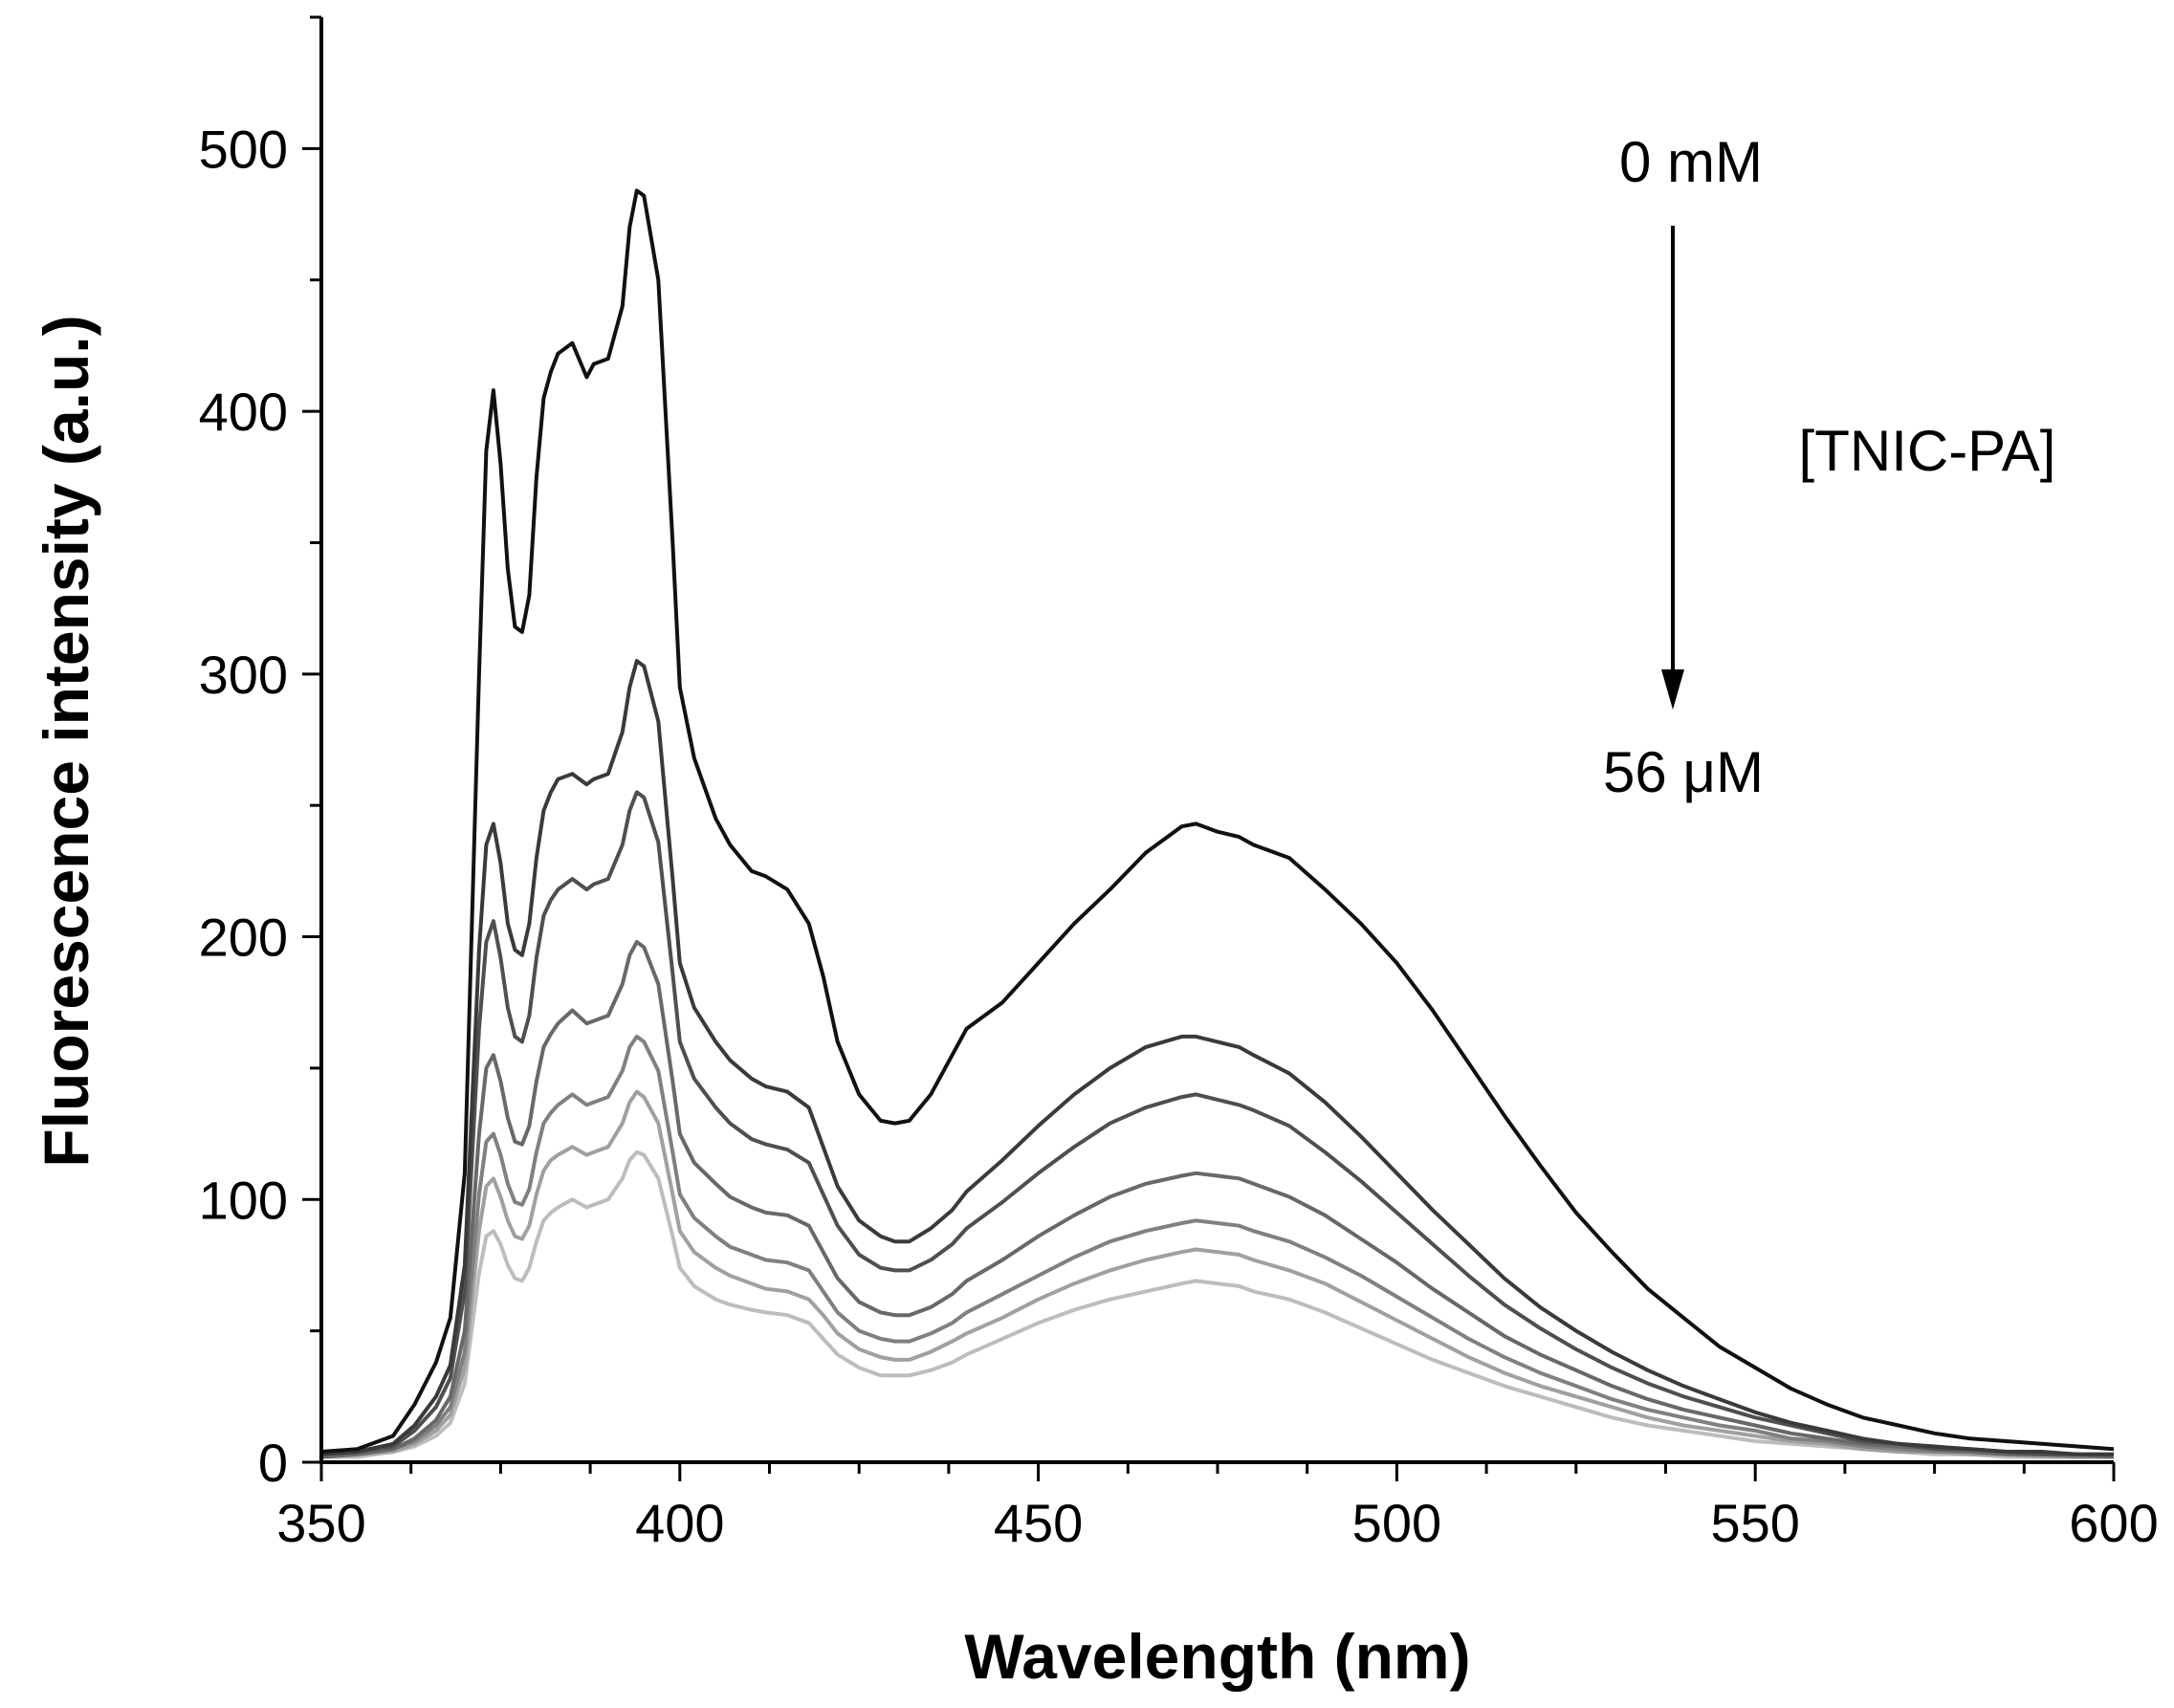 The height and width of the screenshot is (1708, 2174). I want to click on arrow-head, so click(1672, 689).